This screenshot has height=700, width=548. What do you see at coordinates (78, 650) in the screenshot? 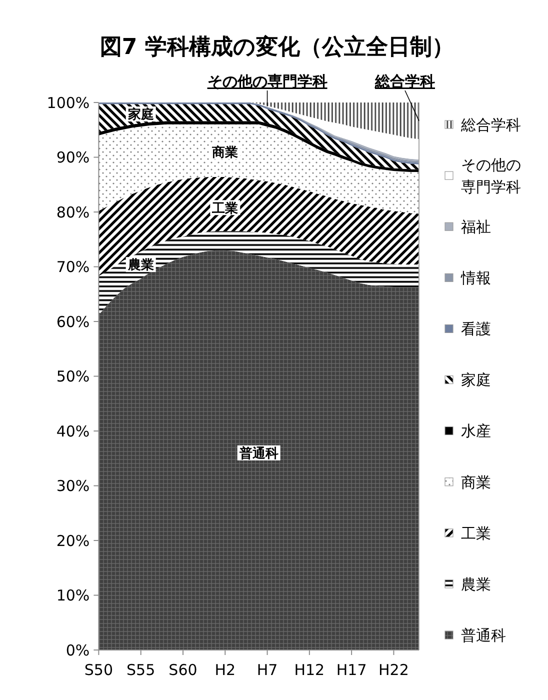
I see `y-tick-label: 0%` at bounding box center [78, 650].